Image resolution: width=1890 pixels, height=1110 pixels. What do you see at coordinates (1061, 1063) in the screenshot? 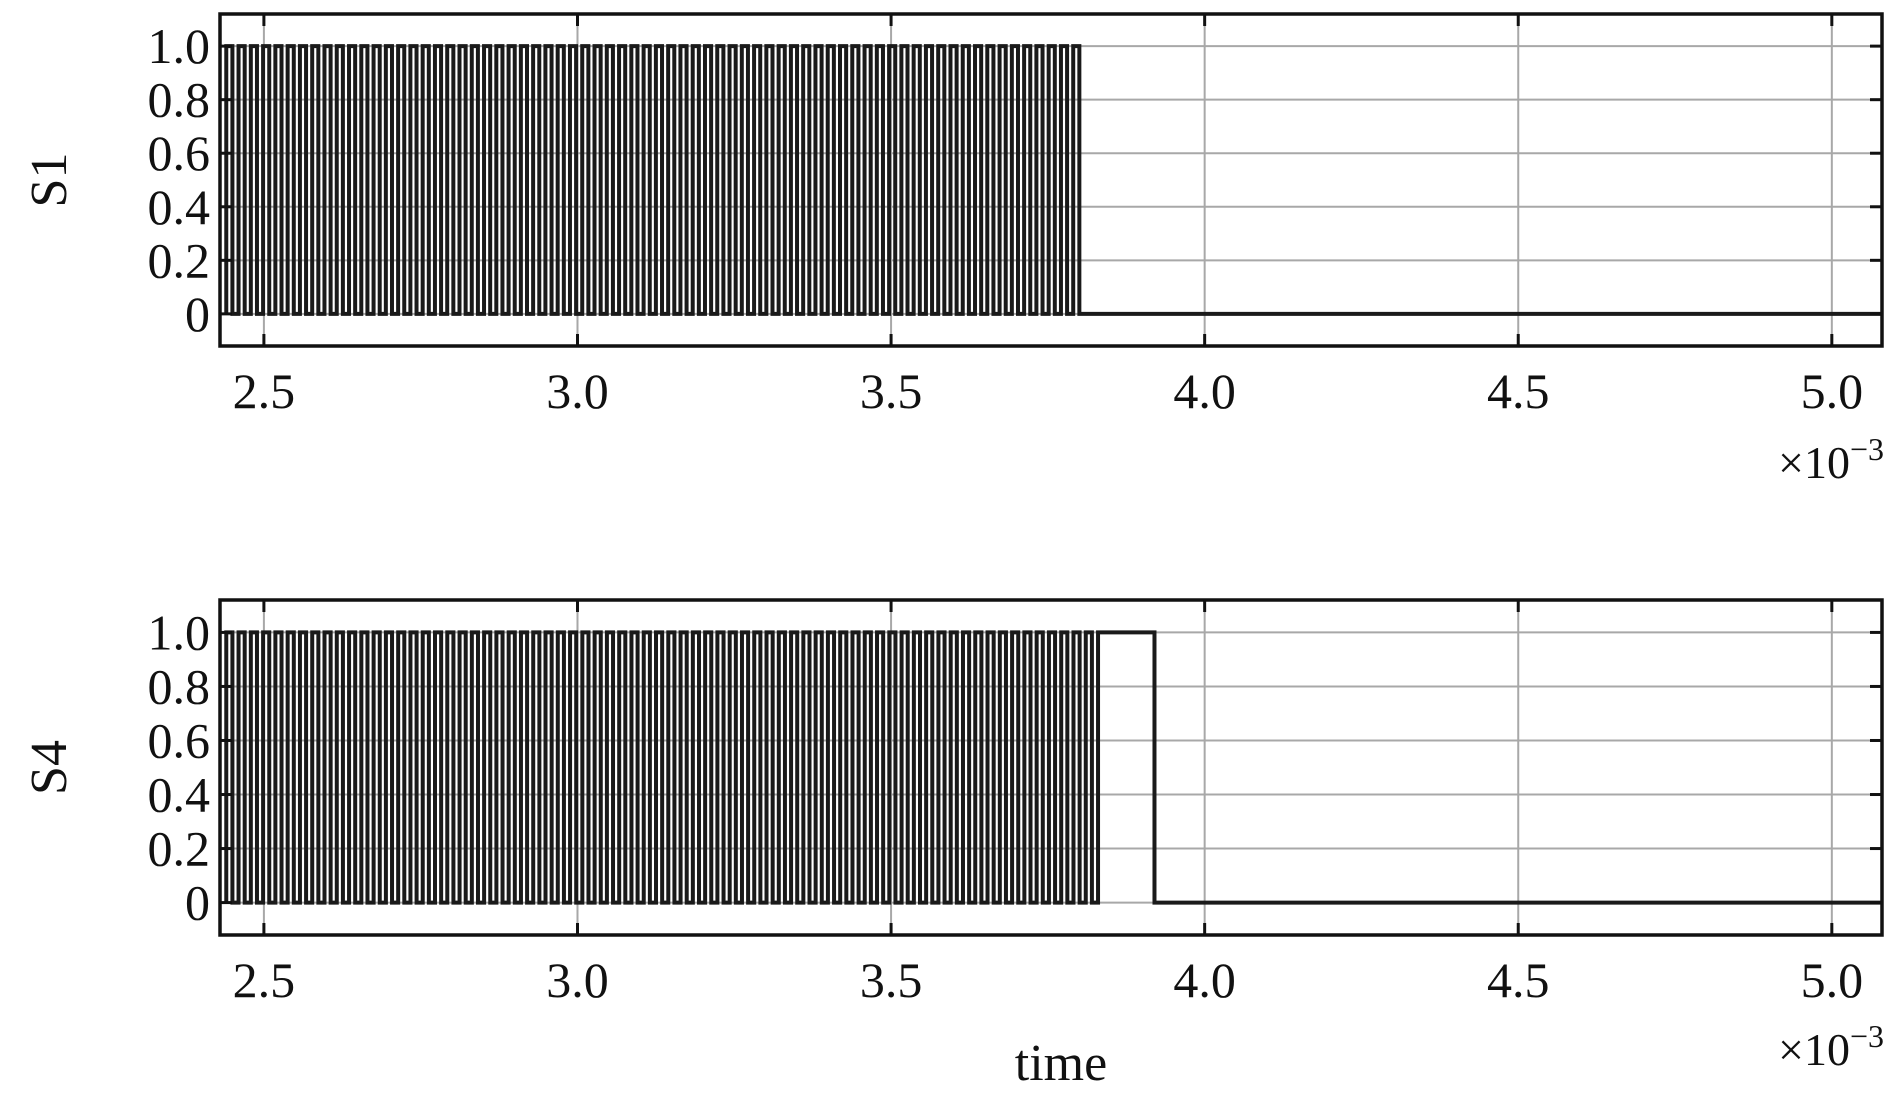
I see `x-axis-label: time` at bounding box center [1061, 1063].